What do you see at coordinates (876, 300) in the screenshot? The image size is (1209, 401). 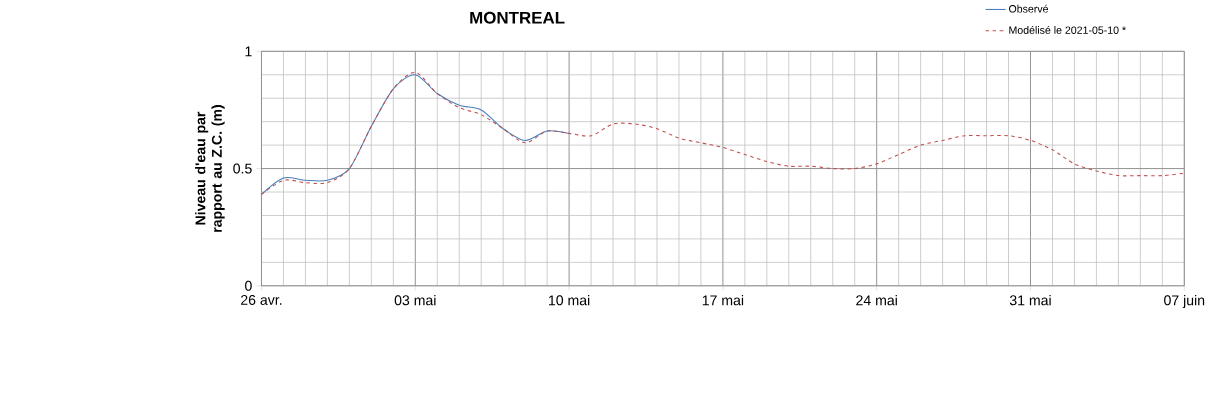 I see `x-tick-label: 24 mai` at bounding box center [876, 300].